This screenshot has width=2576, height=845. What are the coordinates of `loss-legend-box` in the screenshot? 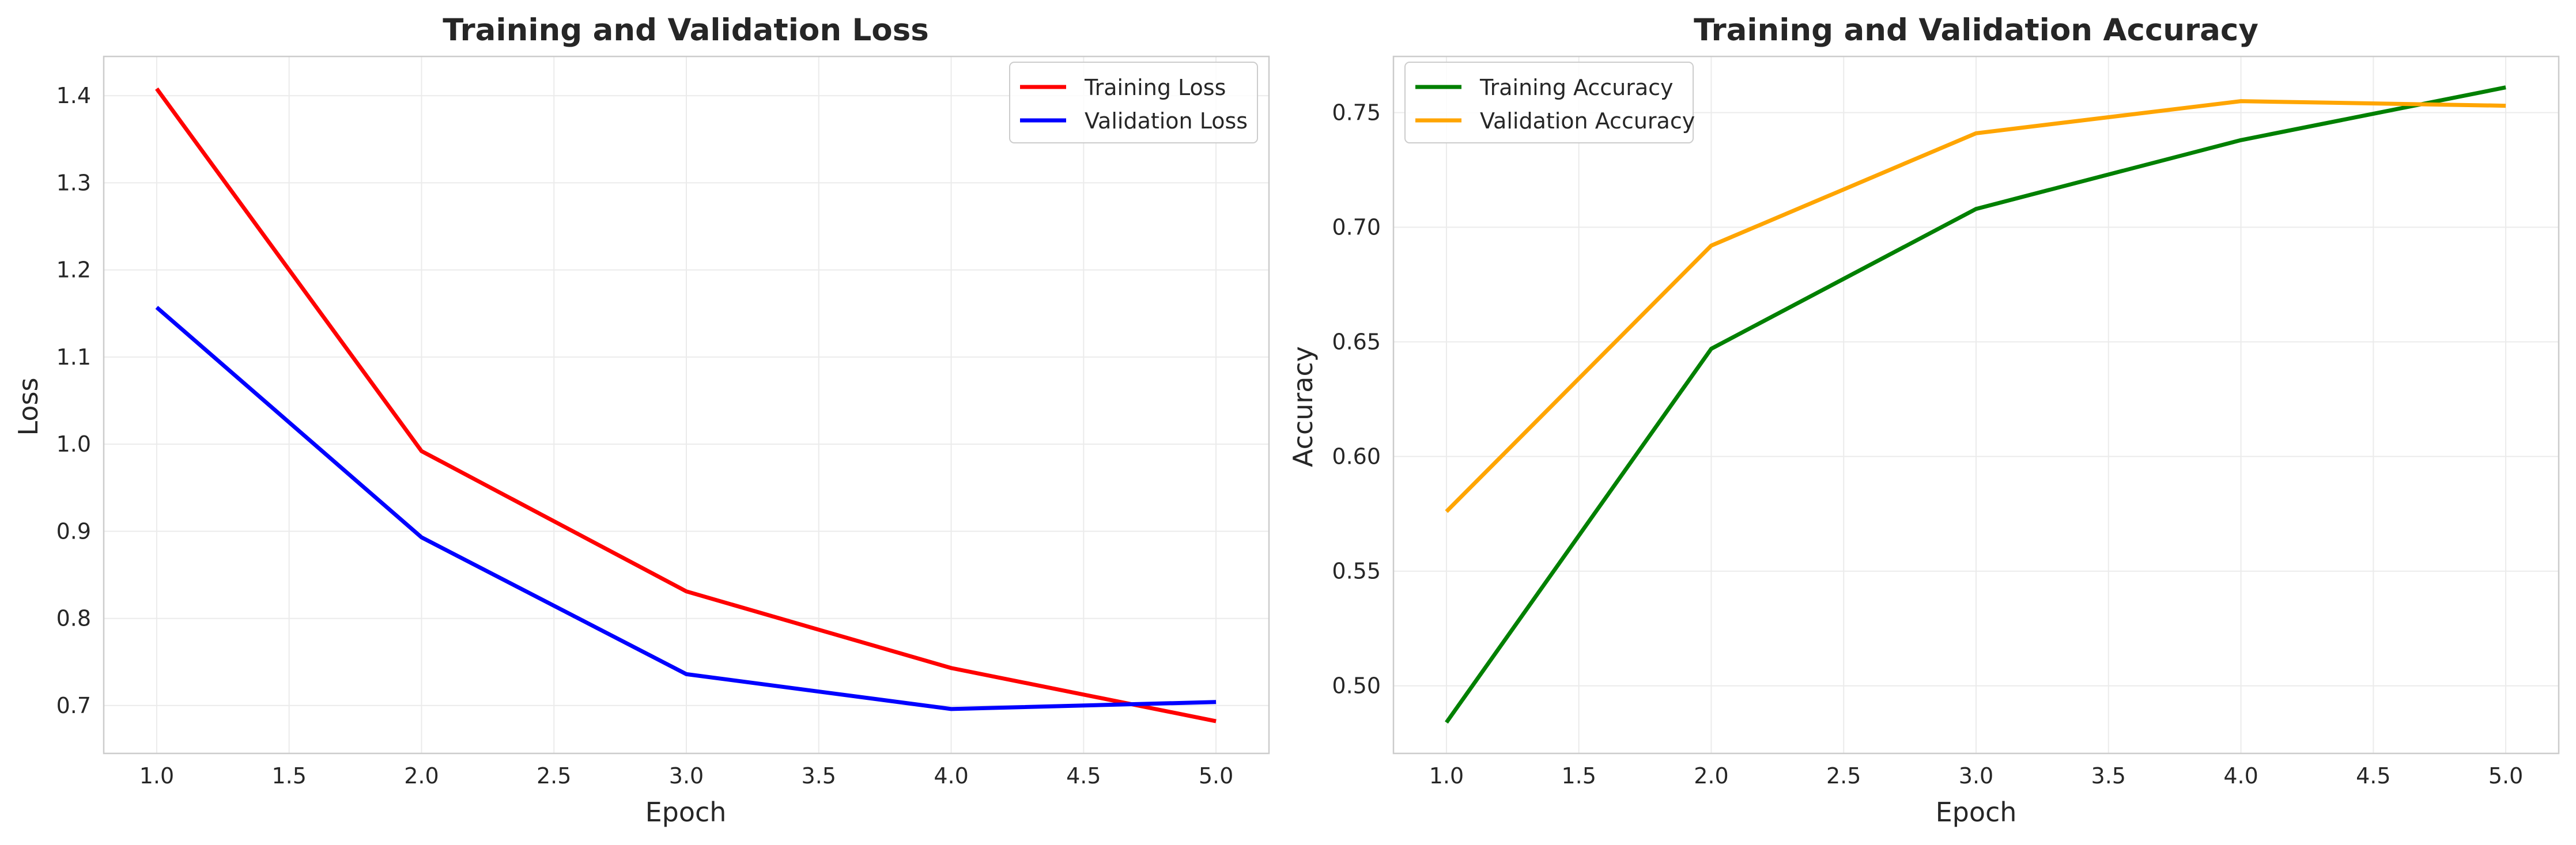 It's located at (1133, 102).